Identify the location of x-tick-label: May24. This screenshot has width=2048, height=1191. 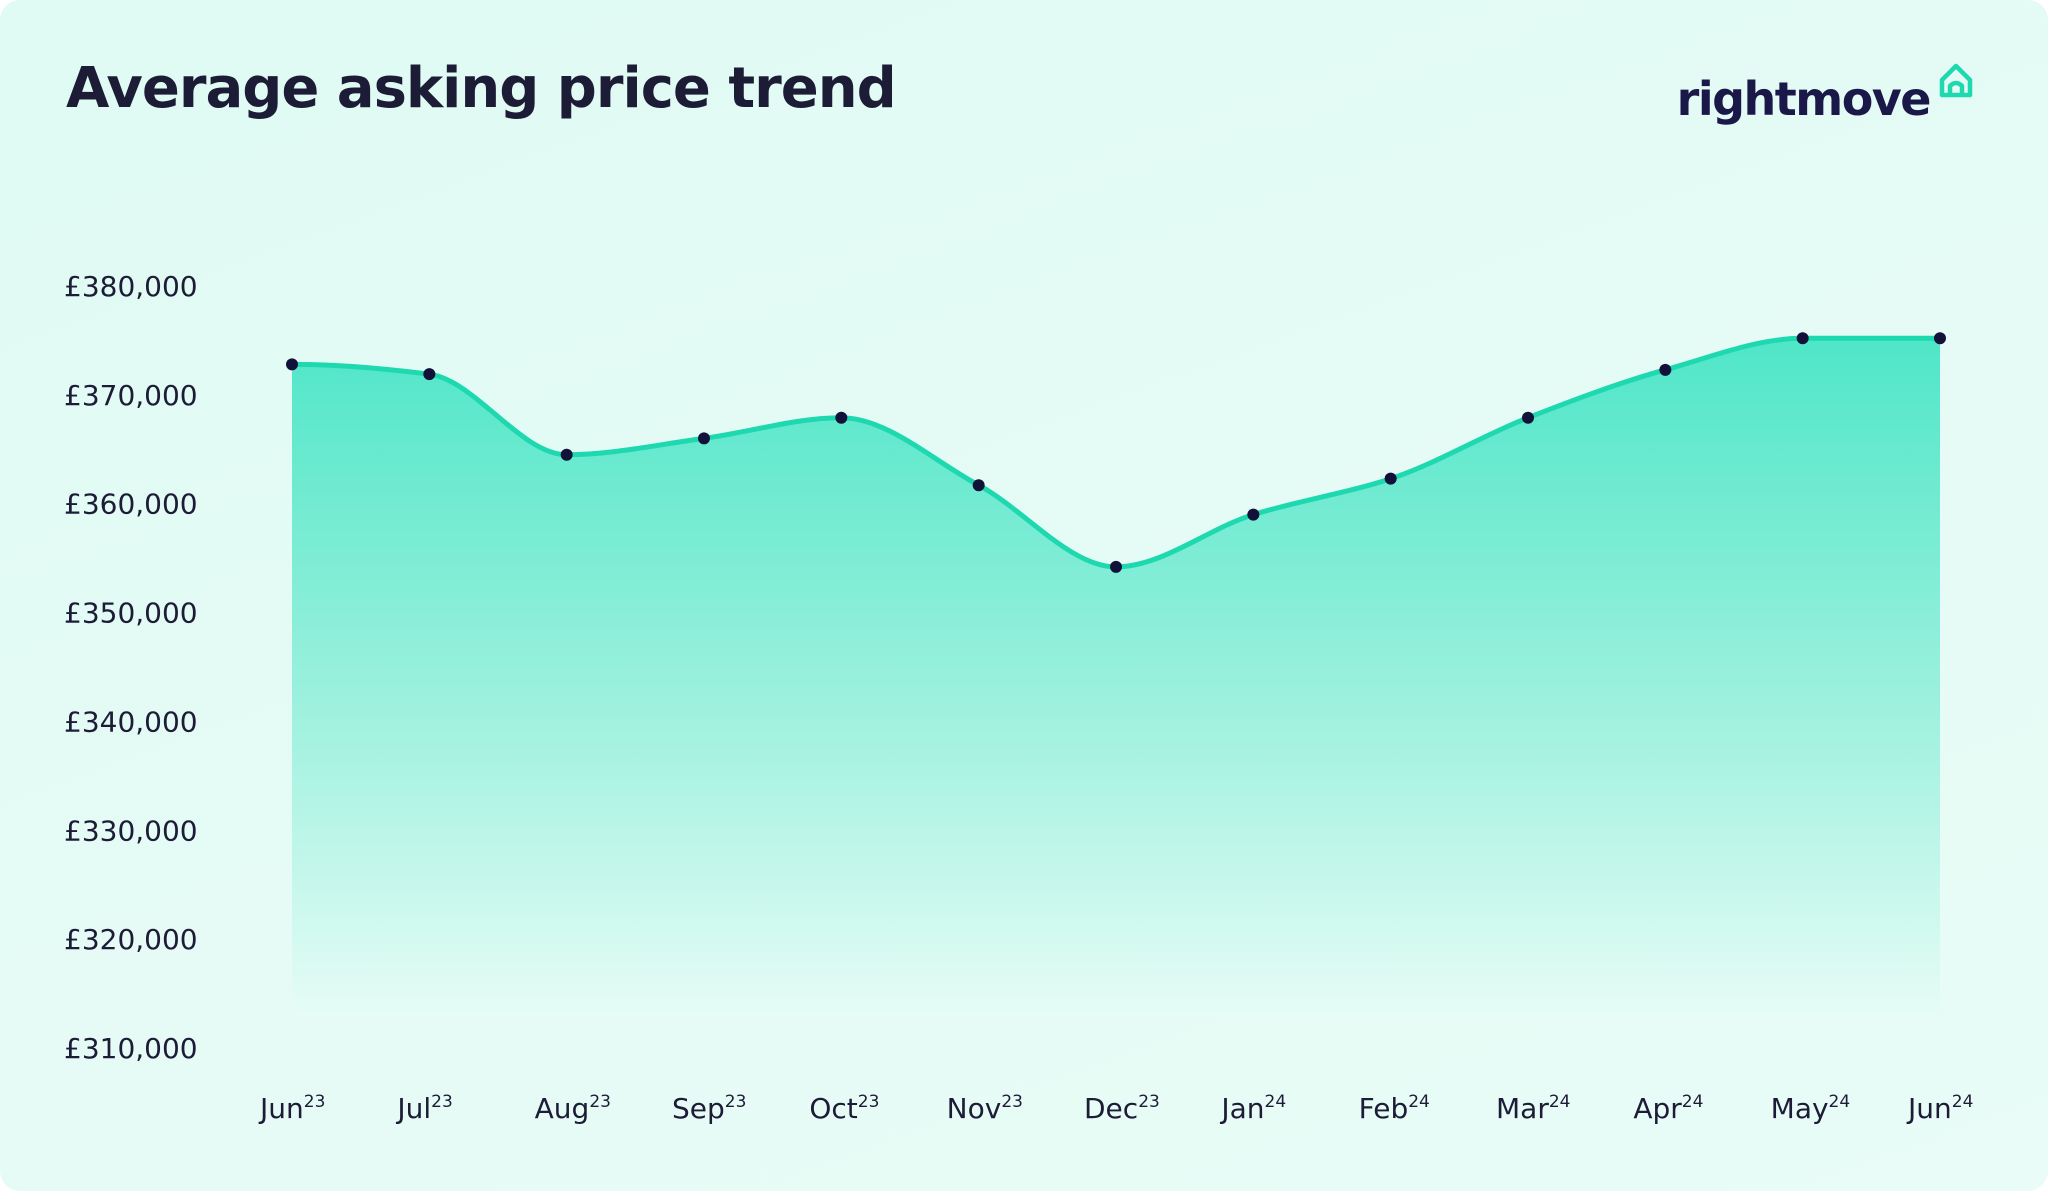
(1811, 1108).